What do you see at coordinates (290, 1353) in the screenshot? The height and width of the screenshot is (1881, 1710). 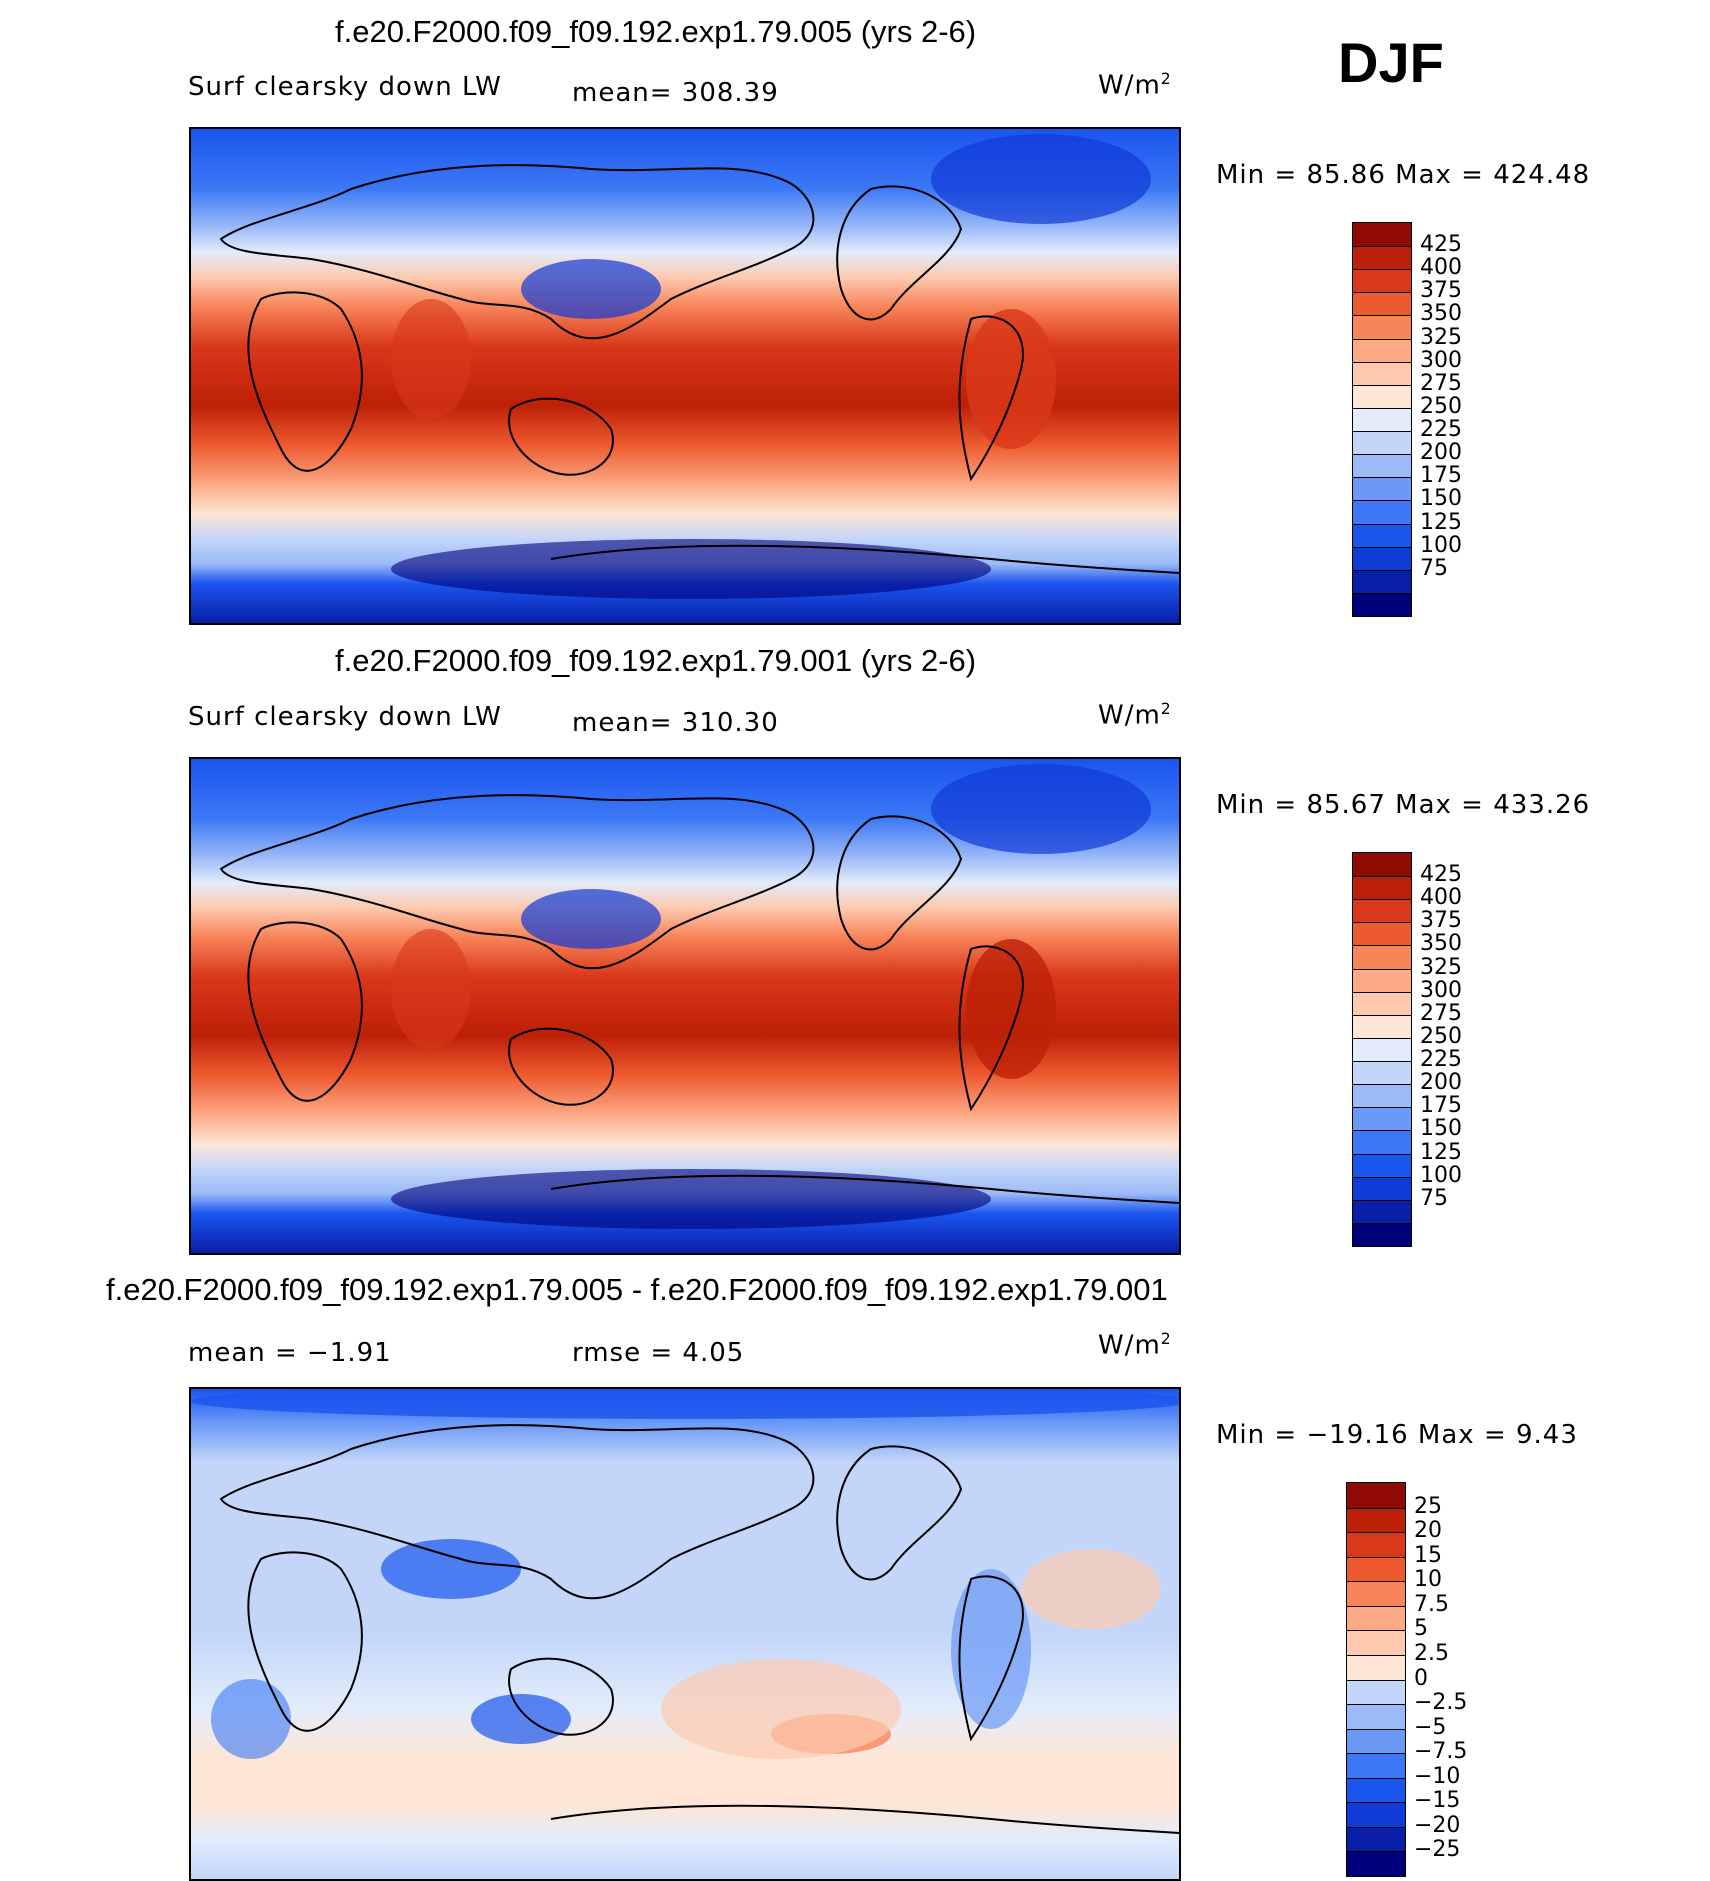 I see `panel3-mean-label: mean = −1.91` at bounding box center [290, 1353].